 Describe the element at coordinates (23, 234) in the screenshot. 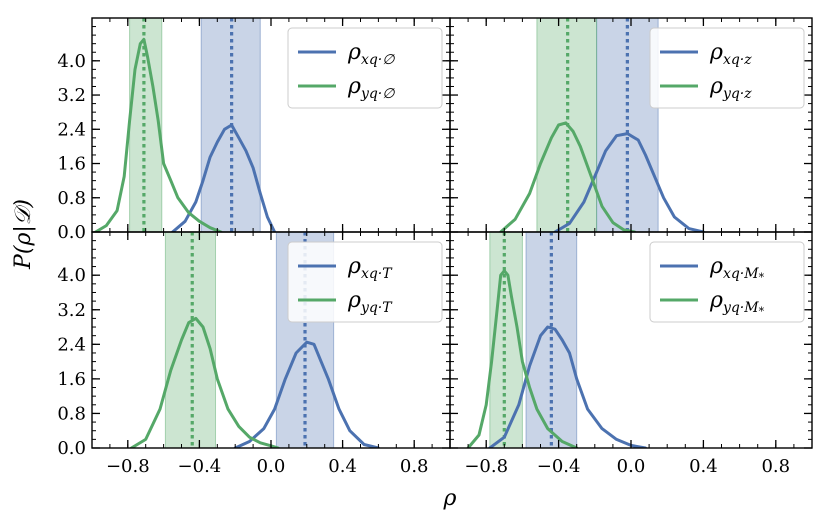

I see `y-axis-label: P(ρ|𝒟)` at that location.